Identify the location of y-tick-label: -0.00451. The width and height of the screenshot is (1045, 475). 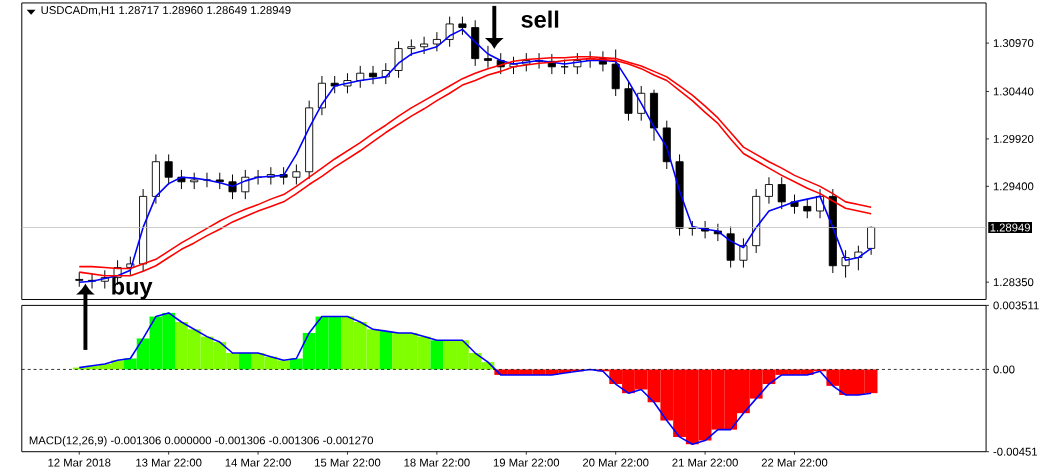
(1015, 451).